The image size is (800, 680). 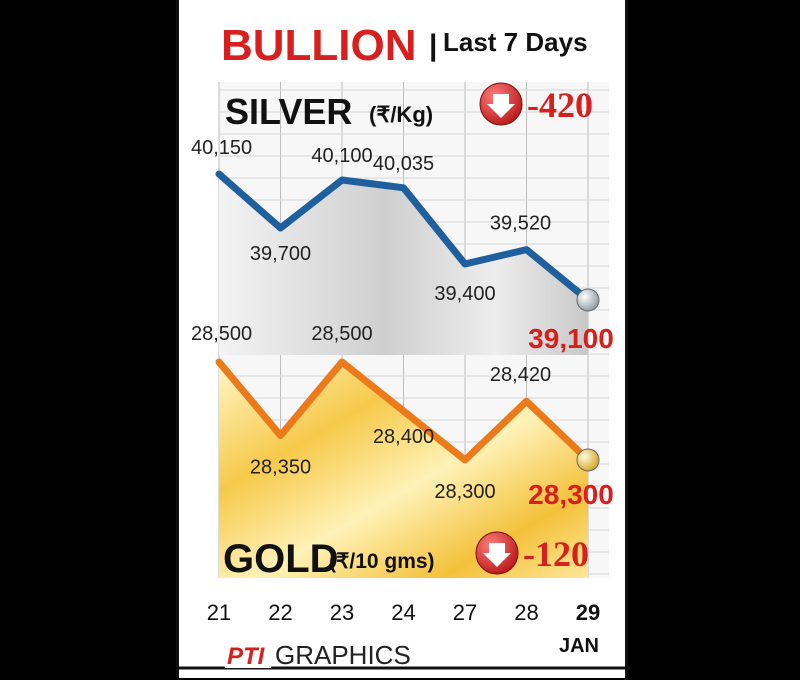 What do you see at coordinates (382, 561) in the screenshot?
I see `gold-unit: (₹/10 gms)` at bounding box center [382, 561].